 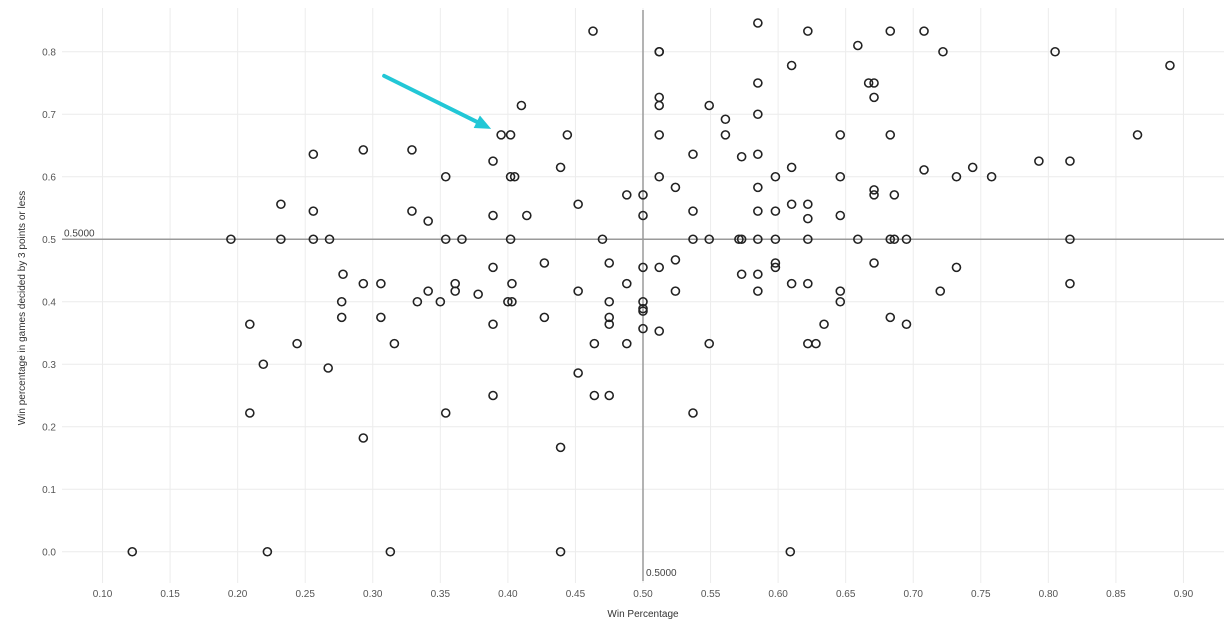 I want to click on arrow-head, so click(x=482, y=122).